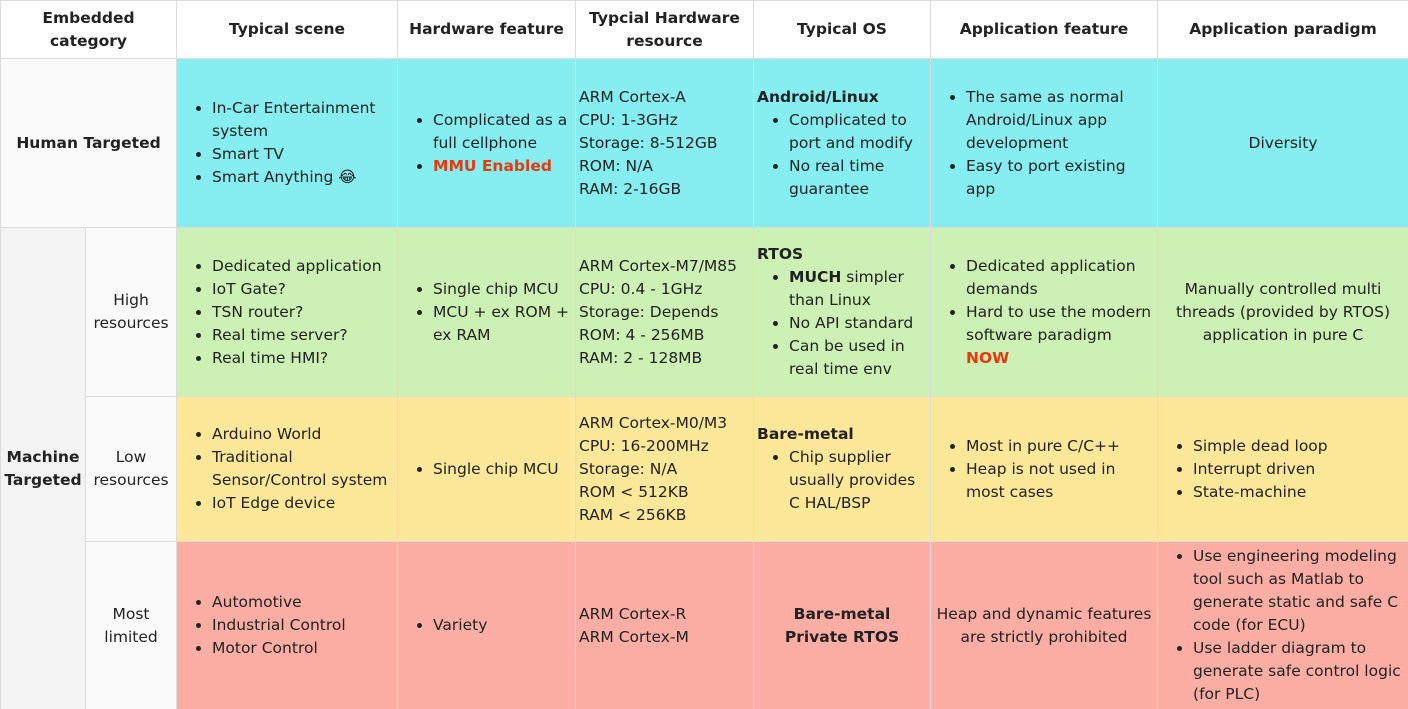 Image resolution: width=1408 pixels, height=709 pixels. Describe the element at coordinates (846, 288) in the screenshot. I see `text-segment: simpler than Linux` at that location.